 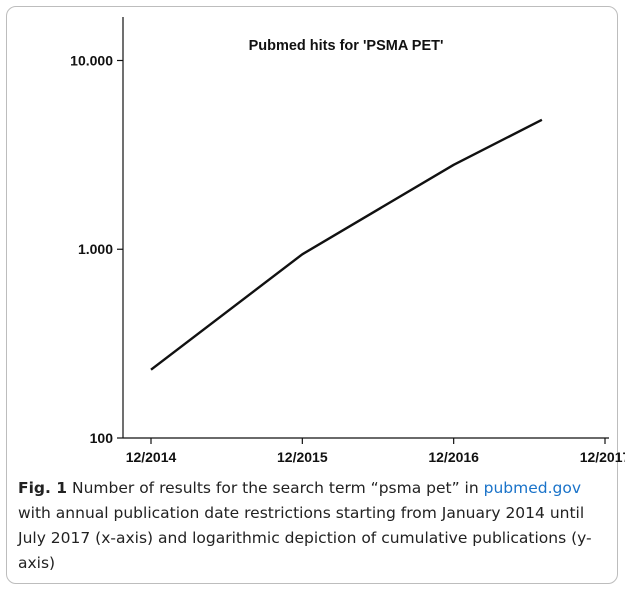 What do you see at coordinates (95, 249) in the screenshot?
I see `y-tick-label: 1.000` at bounding box center [95, 249].